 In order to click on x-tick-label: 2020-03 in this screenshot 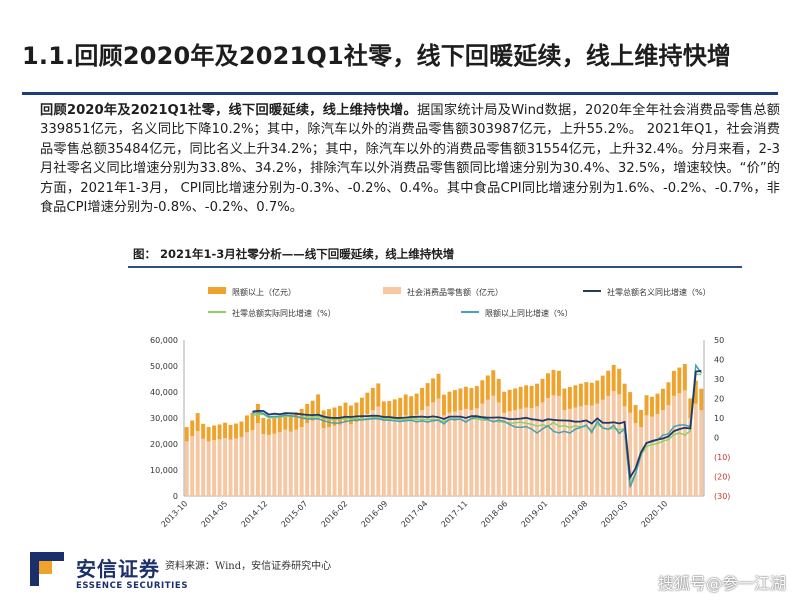, I will do `click(614, 514)`.